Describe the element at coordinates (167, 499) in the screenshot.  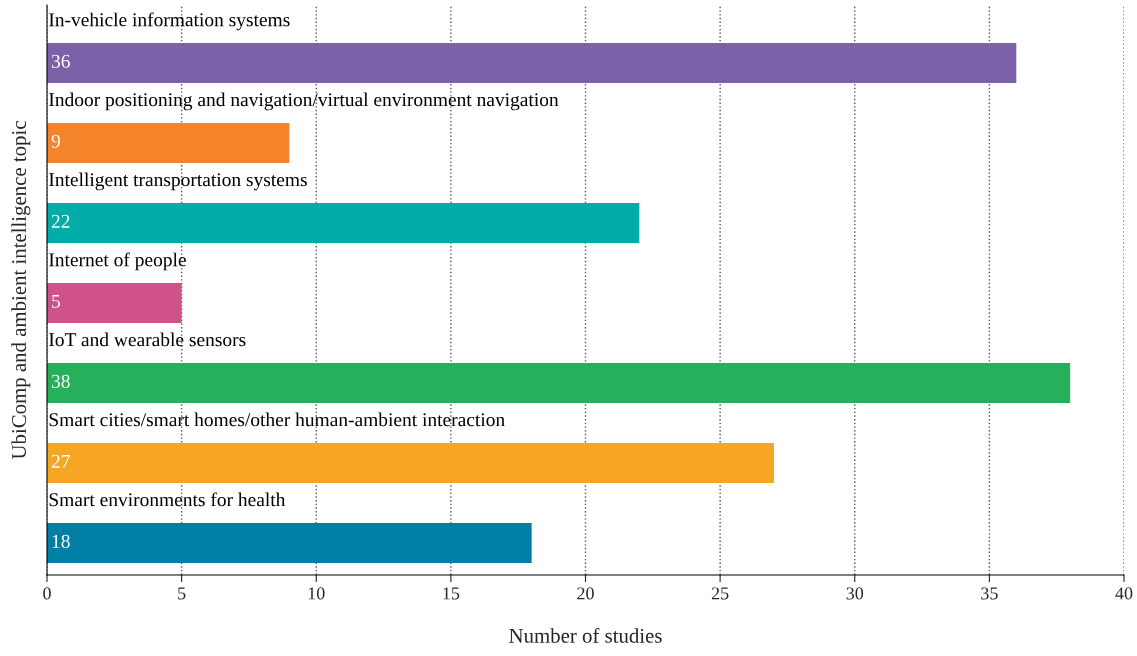
I see `y-tick-label: Smart environments for health` at that location.